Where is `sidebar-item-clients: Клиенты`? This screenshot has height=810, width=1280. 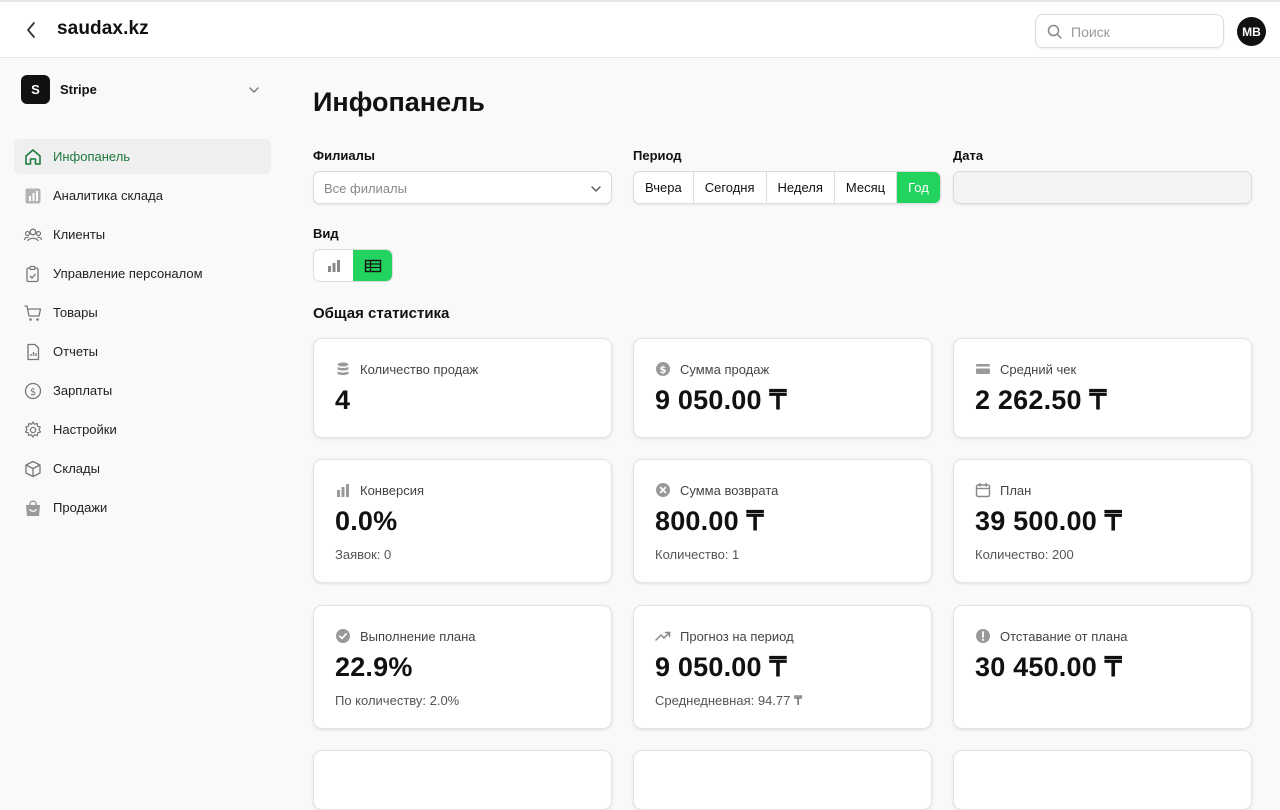
sidebar-item-clients: Клиенты is located at coordinates (142, 234).